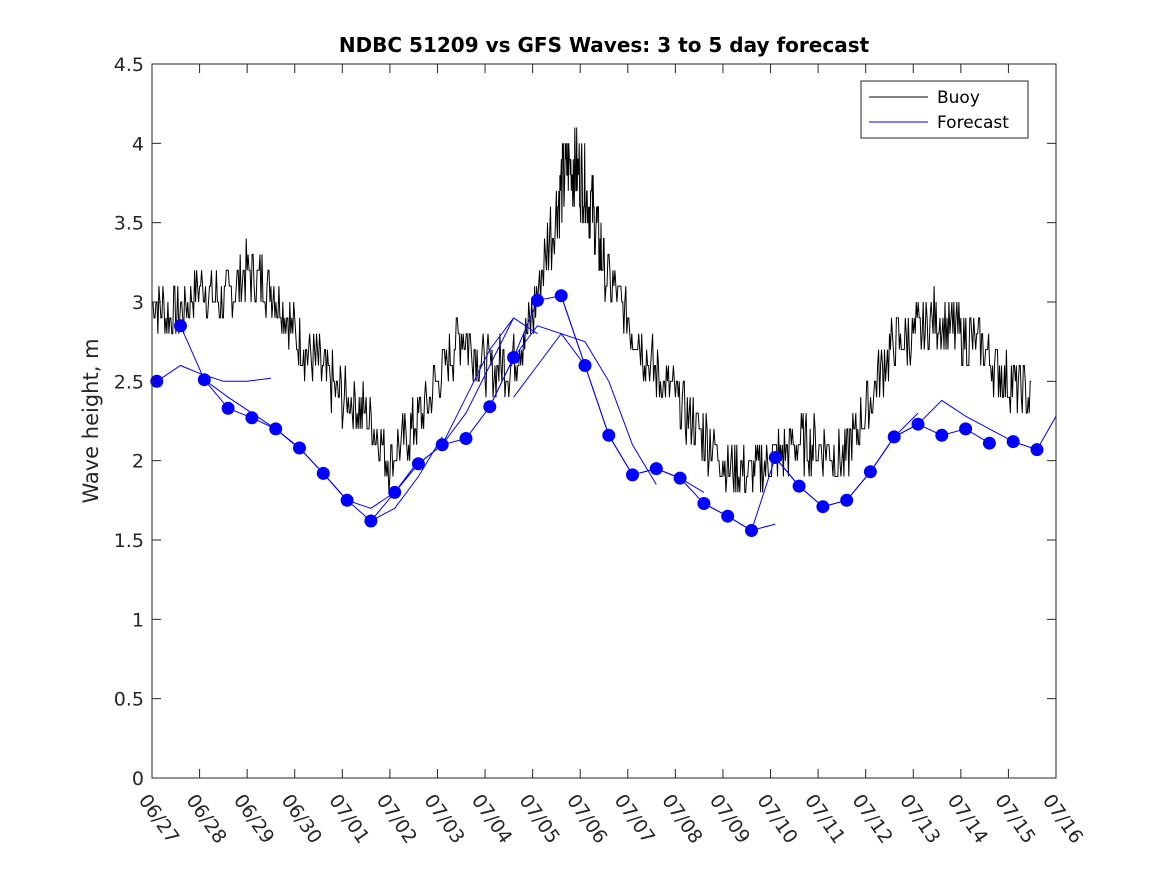  I want to click on y-tick-label: 1.5, so click(129, 541).